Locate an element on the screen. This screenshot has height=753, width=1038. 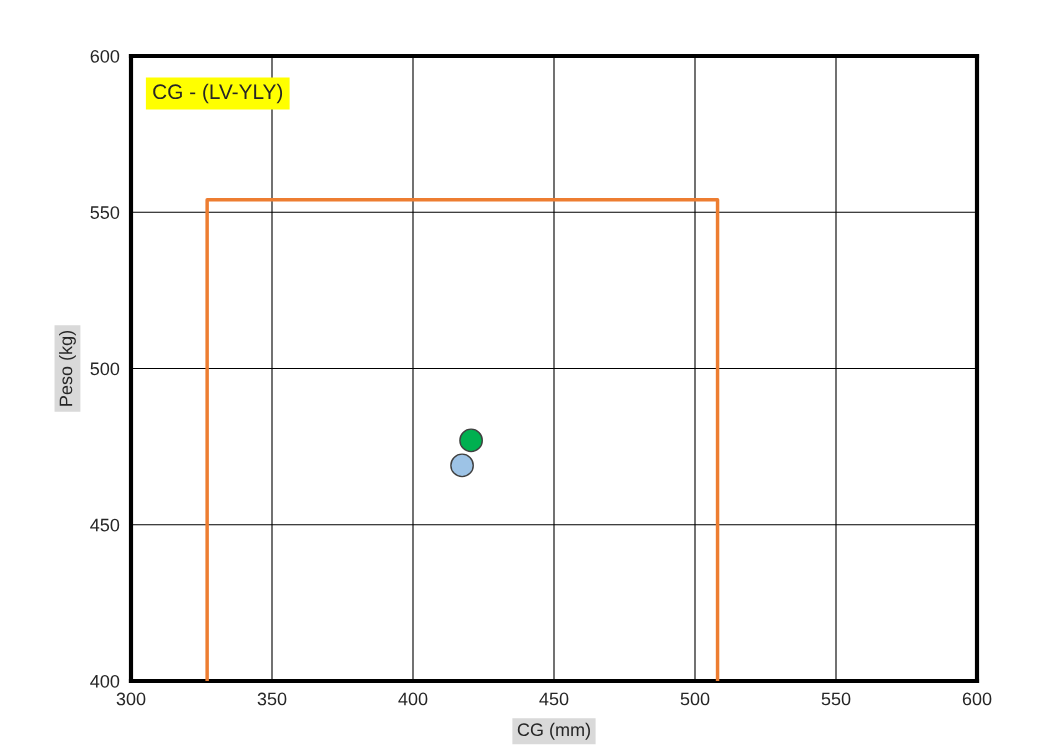
x-tick-label: 600 is located at coordinates (977, 699).